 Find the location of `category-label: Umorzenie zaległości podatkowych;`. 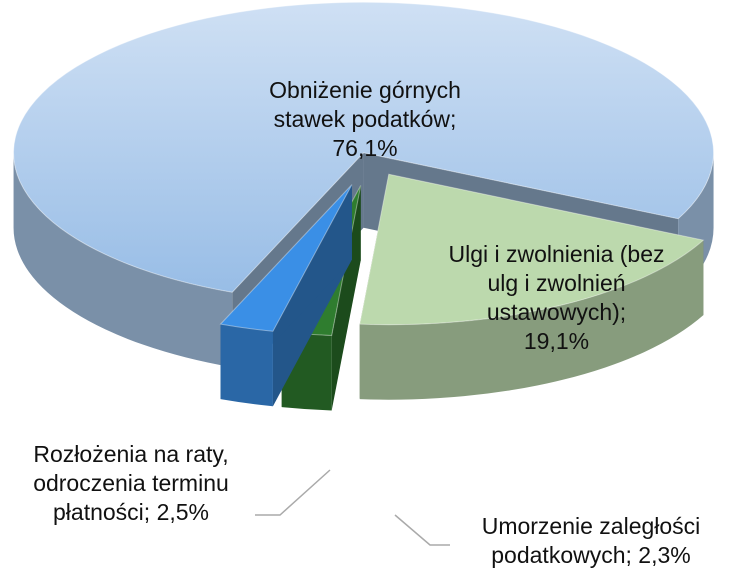

category-label: Umorzenie zaległości podatkowych; is located at coordinates (591, 540).